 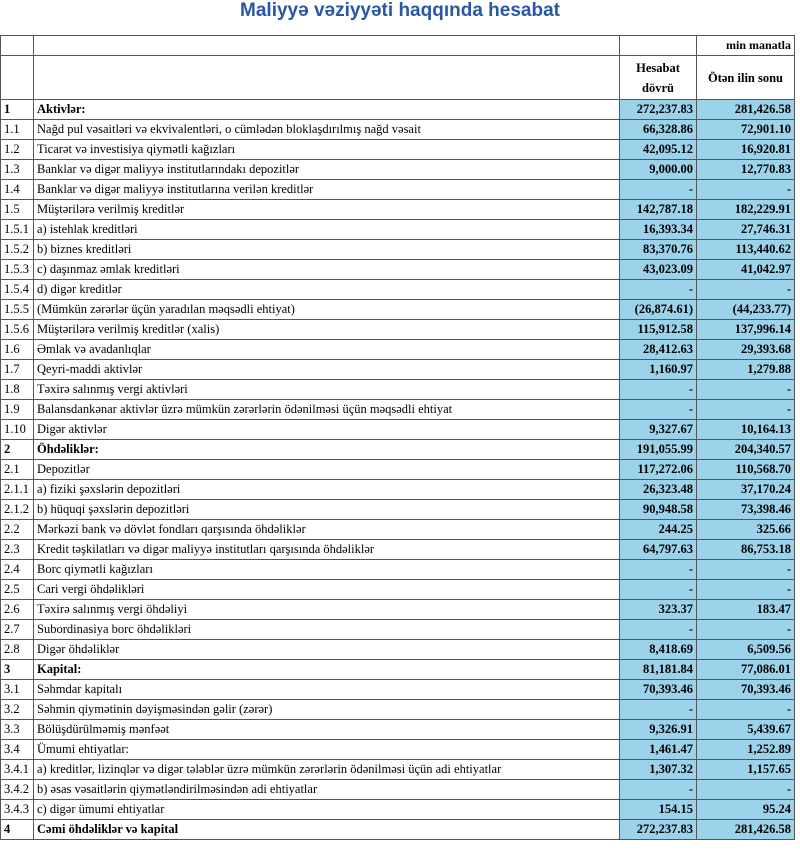 I want to click on row-label: Aktivlər:, so click(x=326, y=109).